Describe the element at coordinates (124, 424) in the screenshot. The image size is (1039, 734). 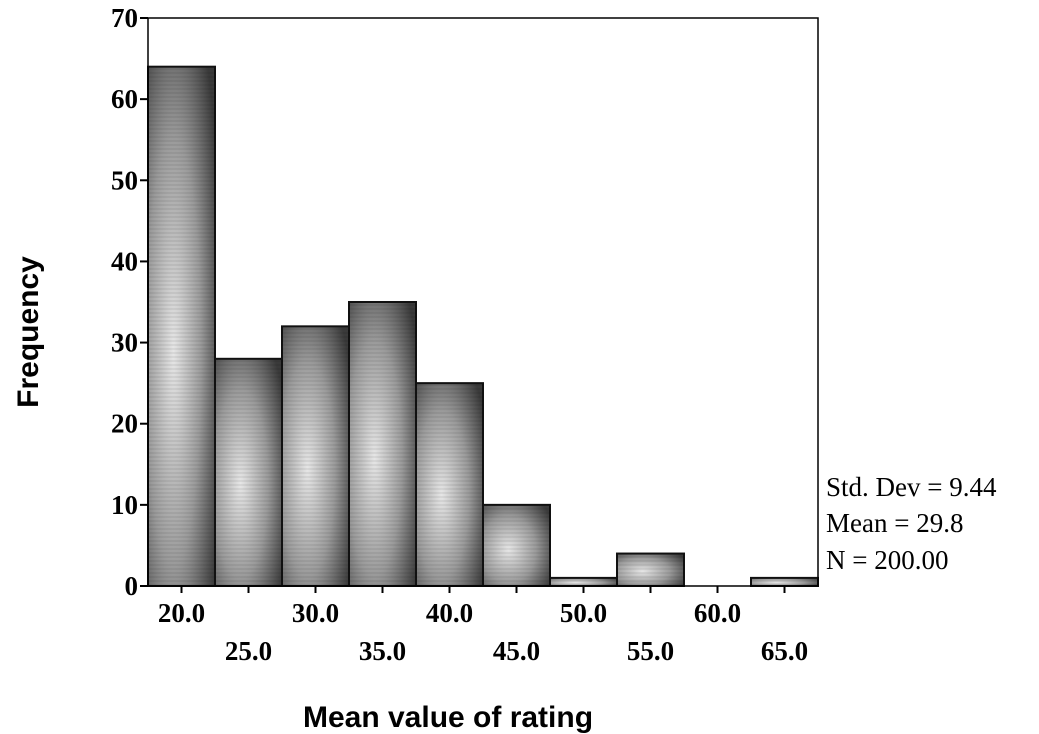
I see `y-tick-label: 20` at that location.